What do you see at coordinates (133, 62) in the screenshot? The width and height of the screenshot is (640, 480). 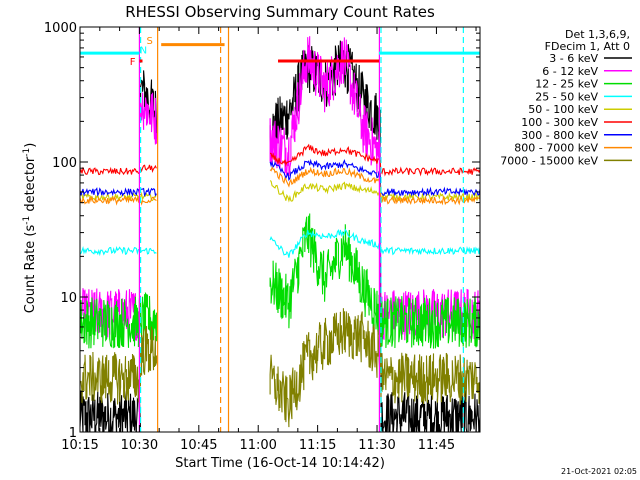 I see `flag-letter-f: F` at bounding box center [133, 62].